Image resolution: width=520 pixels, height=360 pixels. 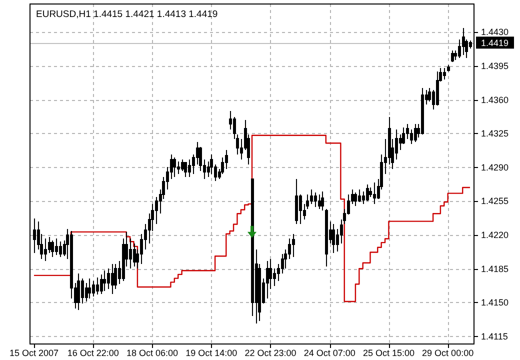 I want to click on x-tick-label: 16 Oct 22:00, so click(x=93, y=353).